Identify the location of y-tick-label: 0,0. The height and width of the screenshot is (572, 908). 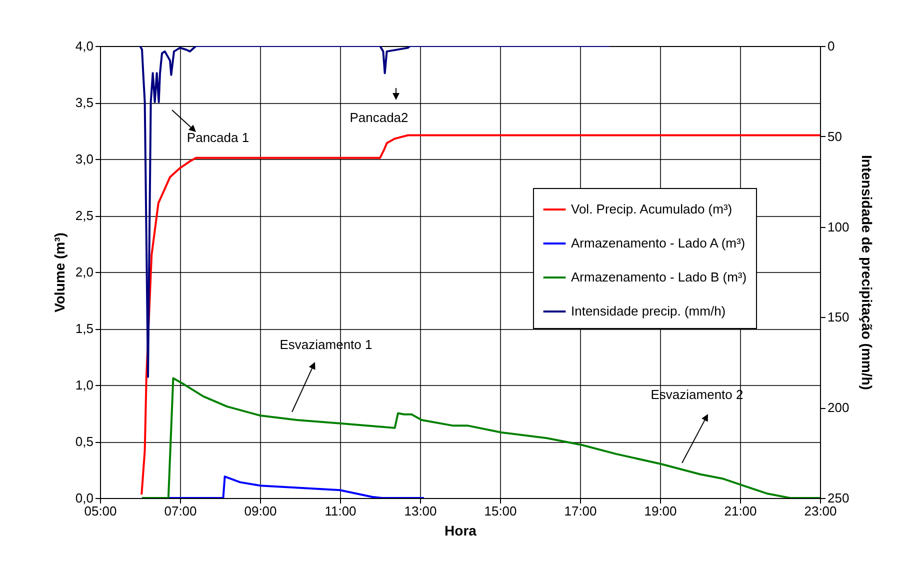
(84, 498).